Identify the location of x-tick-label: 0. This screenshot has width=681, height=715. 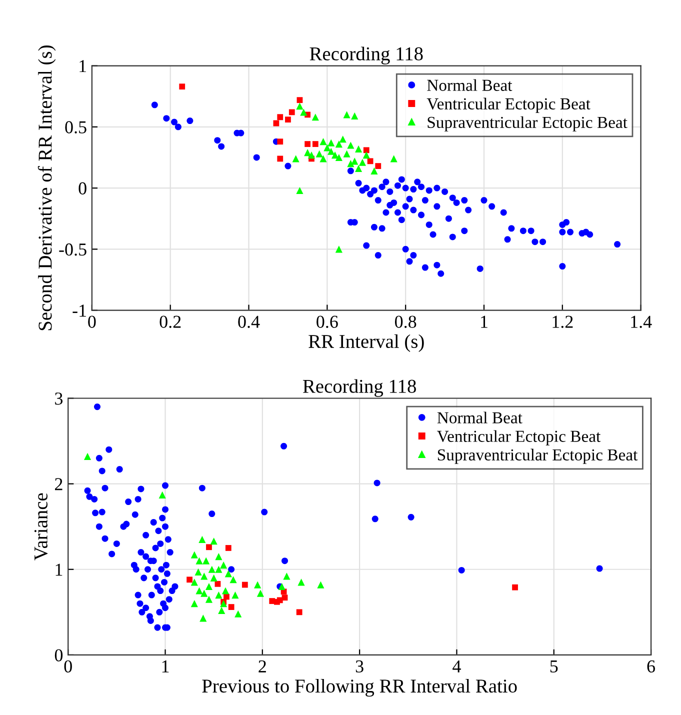
(92, 322).